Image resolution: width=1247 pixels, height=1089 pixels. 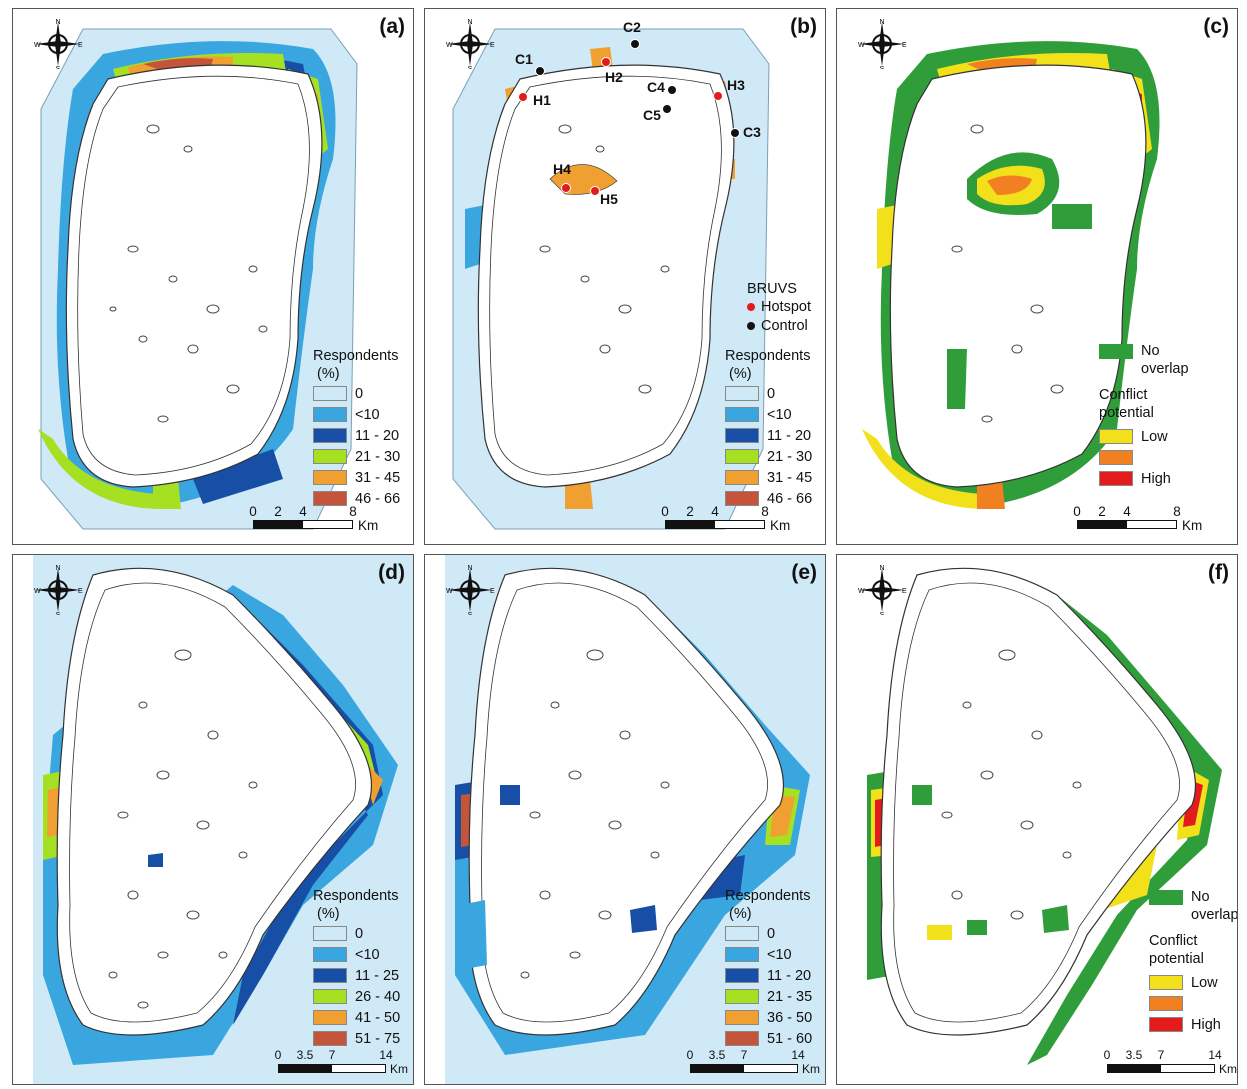 What do you see at coordinates (803, 26) in the screenshot?
I see `panel-label-b: (b)` at bounding box center [803, 26].